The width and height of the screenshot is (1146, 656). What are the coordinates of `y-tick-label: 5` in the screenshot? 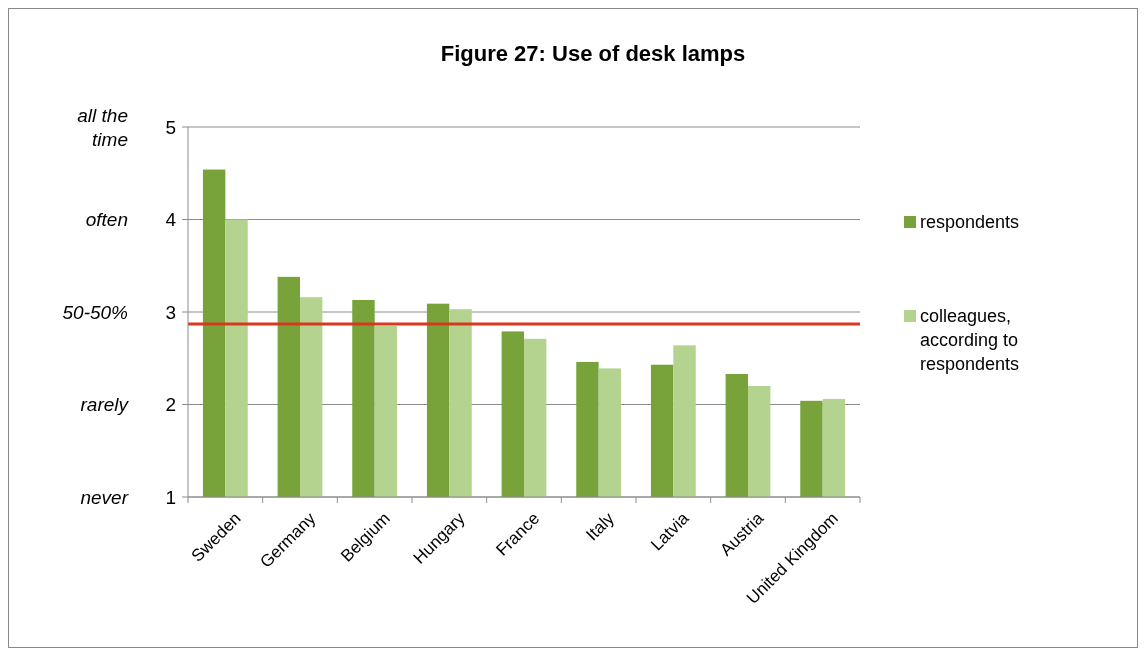 It's located at (170, 127).